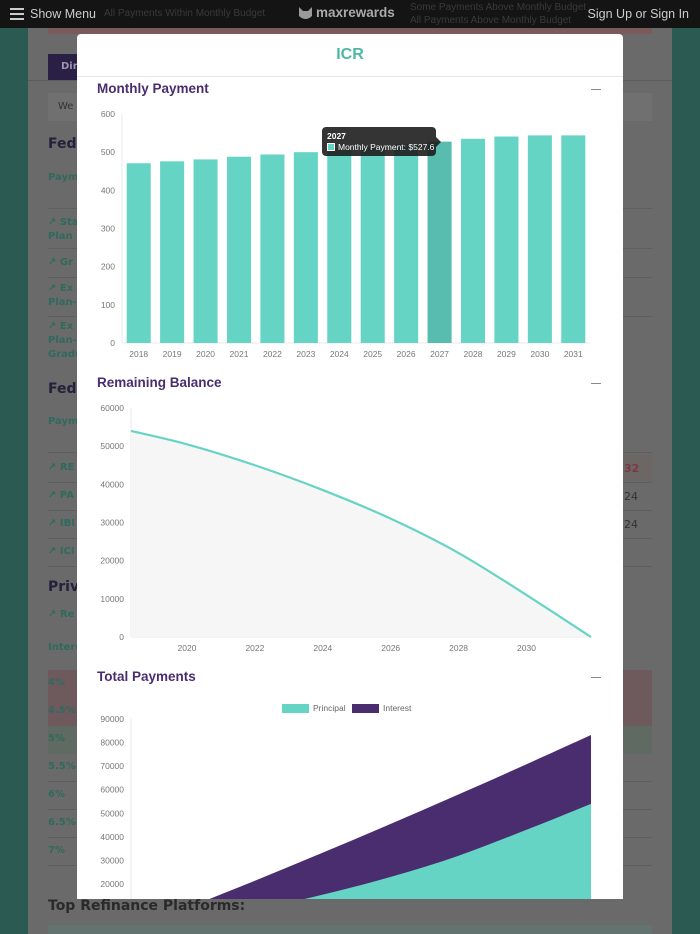 The height and width of the screenshot is (934, 700). I want to click on plan-label: PA, so click(67, 495).